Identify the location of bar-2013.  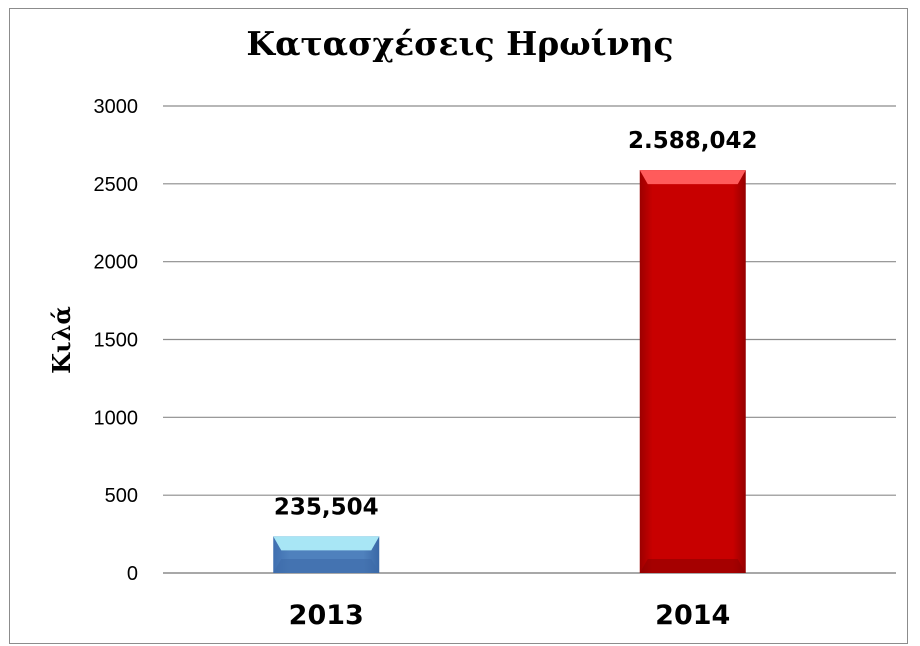
(326, 554).